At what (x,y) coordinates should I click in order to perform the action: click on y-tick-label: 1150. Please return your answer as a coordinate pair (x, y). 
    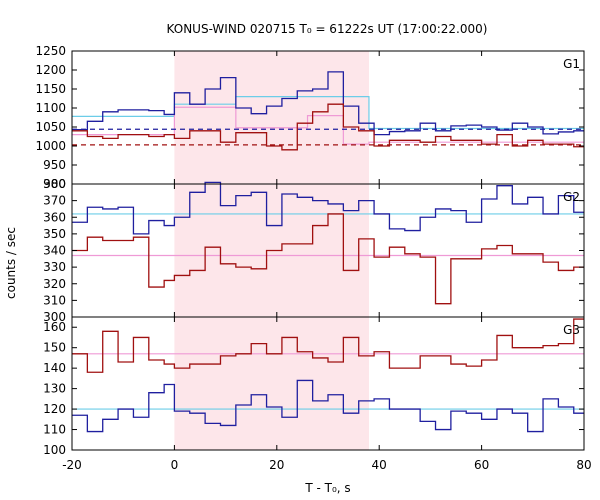
    Looking at the image, I should click on (50, 89).